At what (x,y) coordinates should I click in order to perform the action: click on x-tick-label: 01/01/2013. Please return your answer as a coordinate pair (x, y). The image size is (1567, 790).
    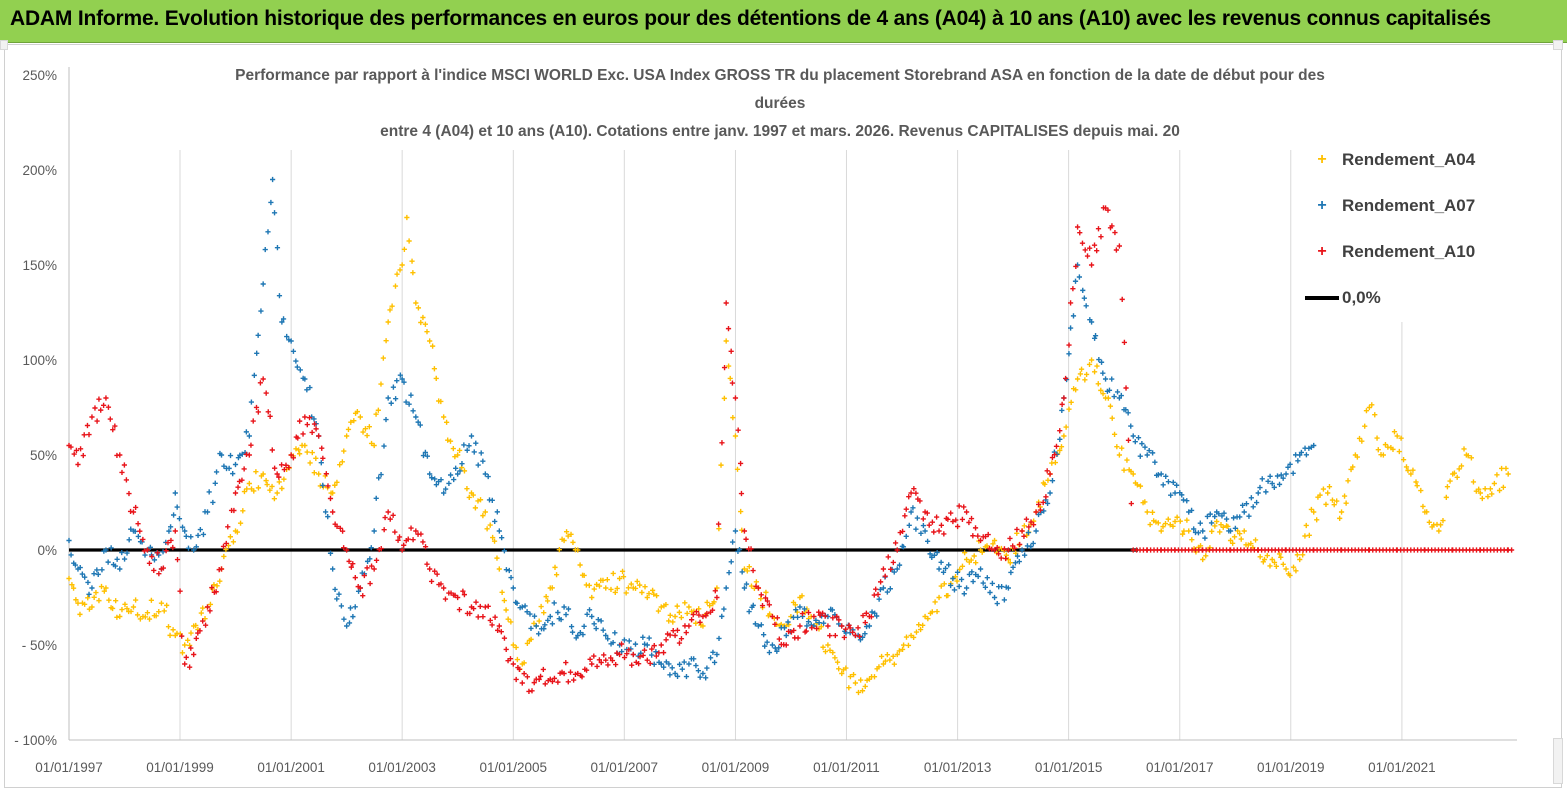
    Looking at the image, I should click on (958, 767).